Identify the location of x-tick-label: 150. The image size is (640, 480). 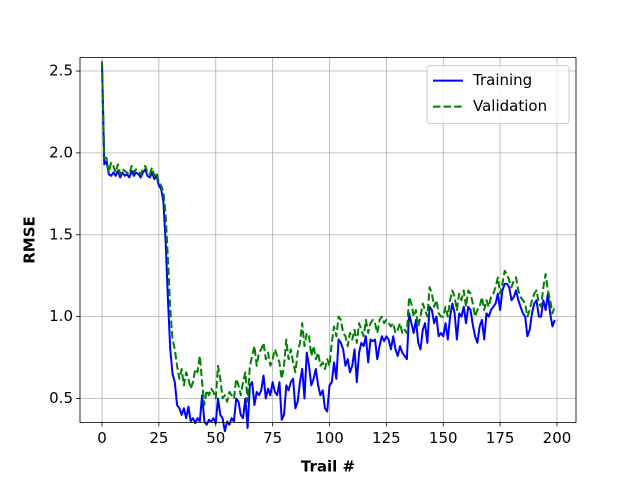
(443, 438).